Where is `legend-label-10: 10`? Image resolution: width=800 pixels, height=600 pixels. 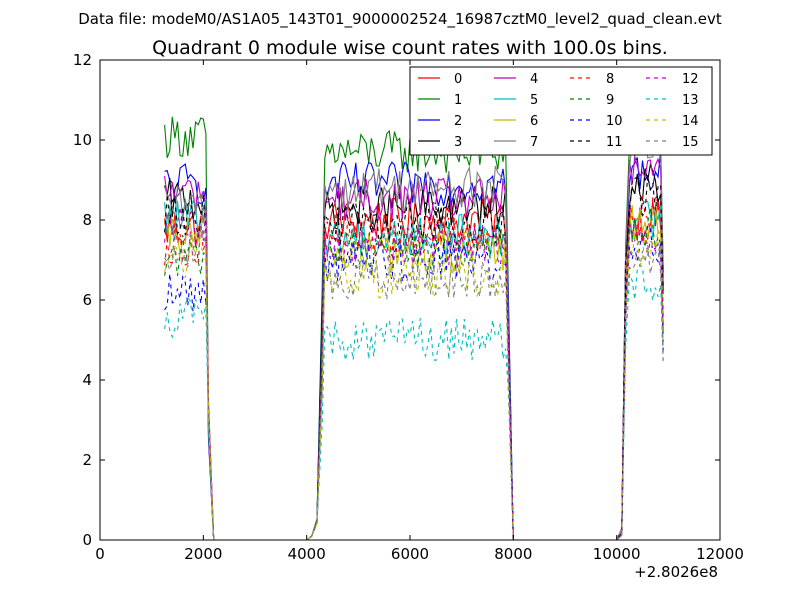
legend-label-10: 10 is located at coordinates (614, 121).